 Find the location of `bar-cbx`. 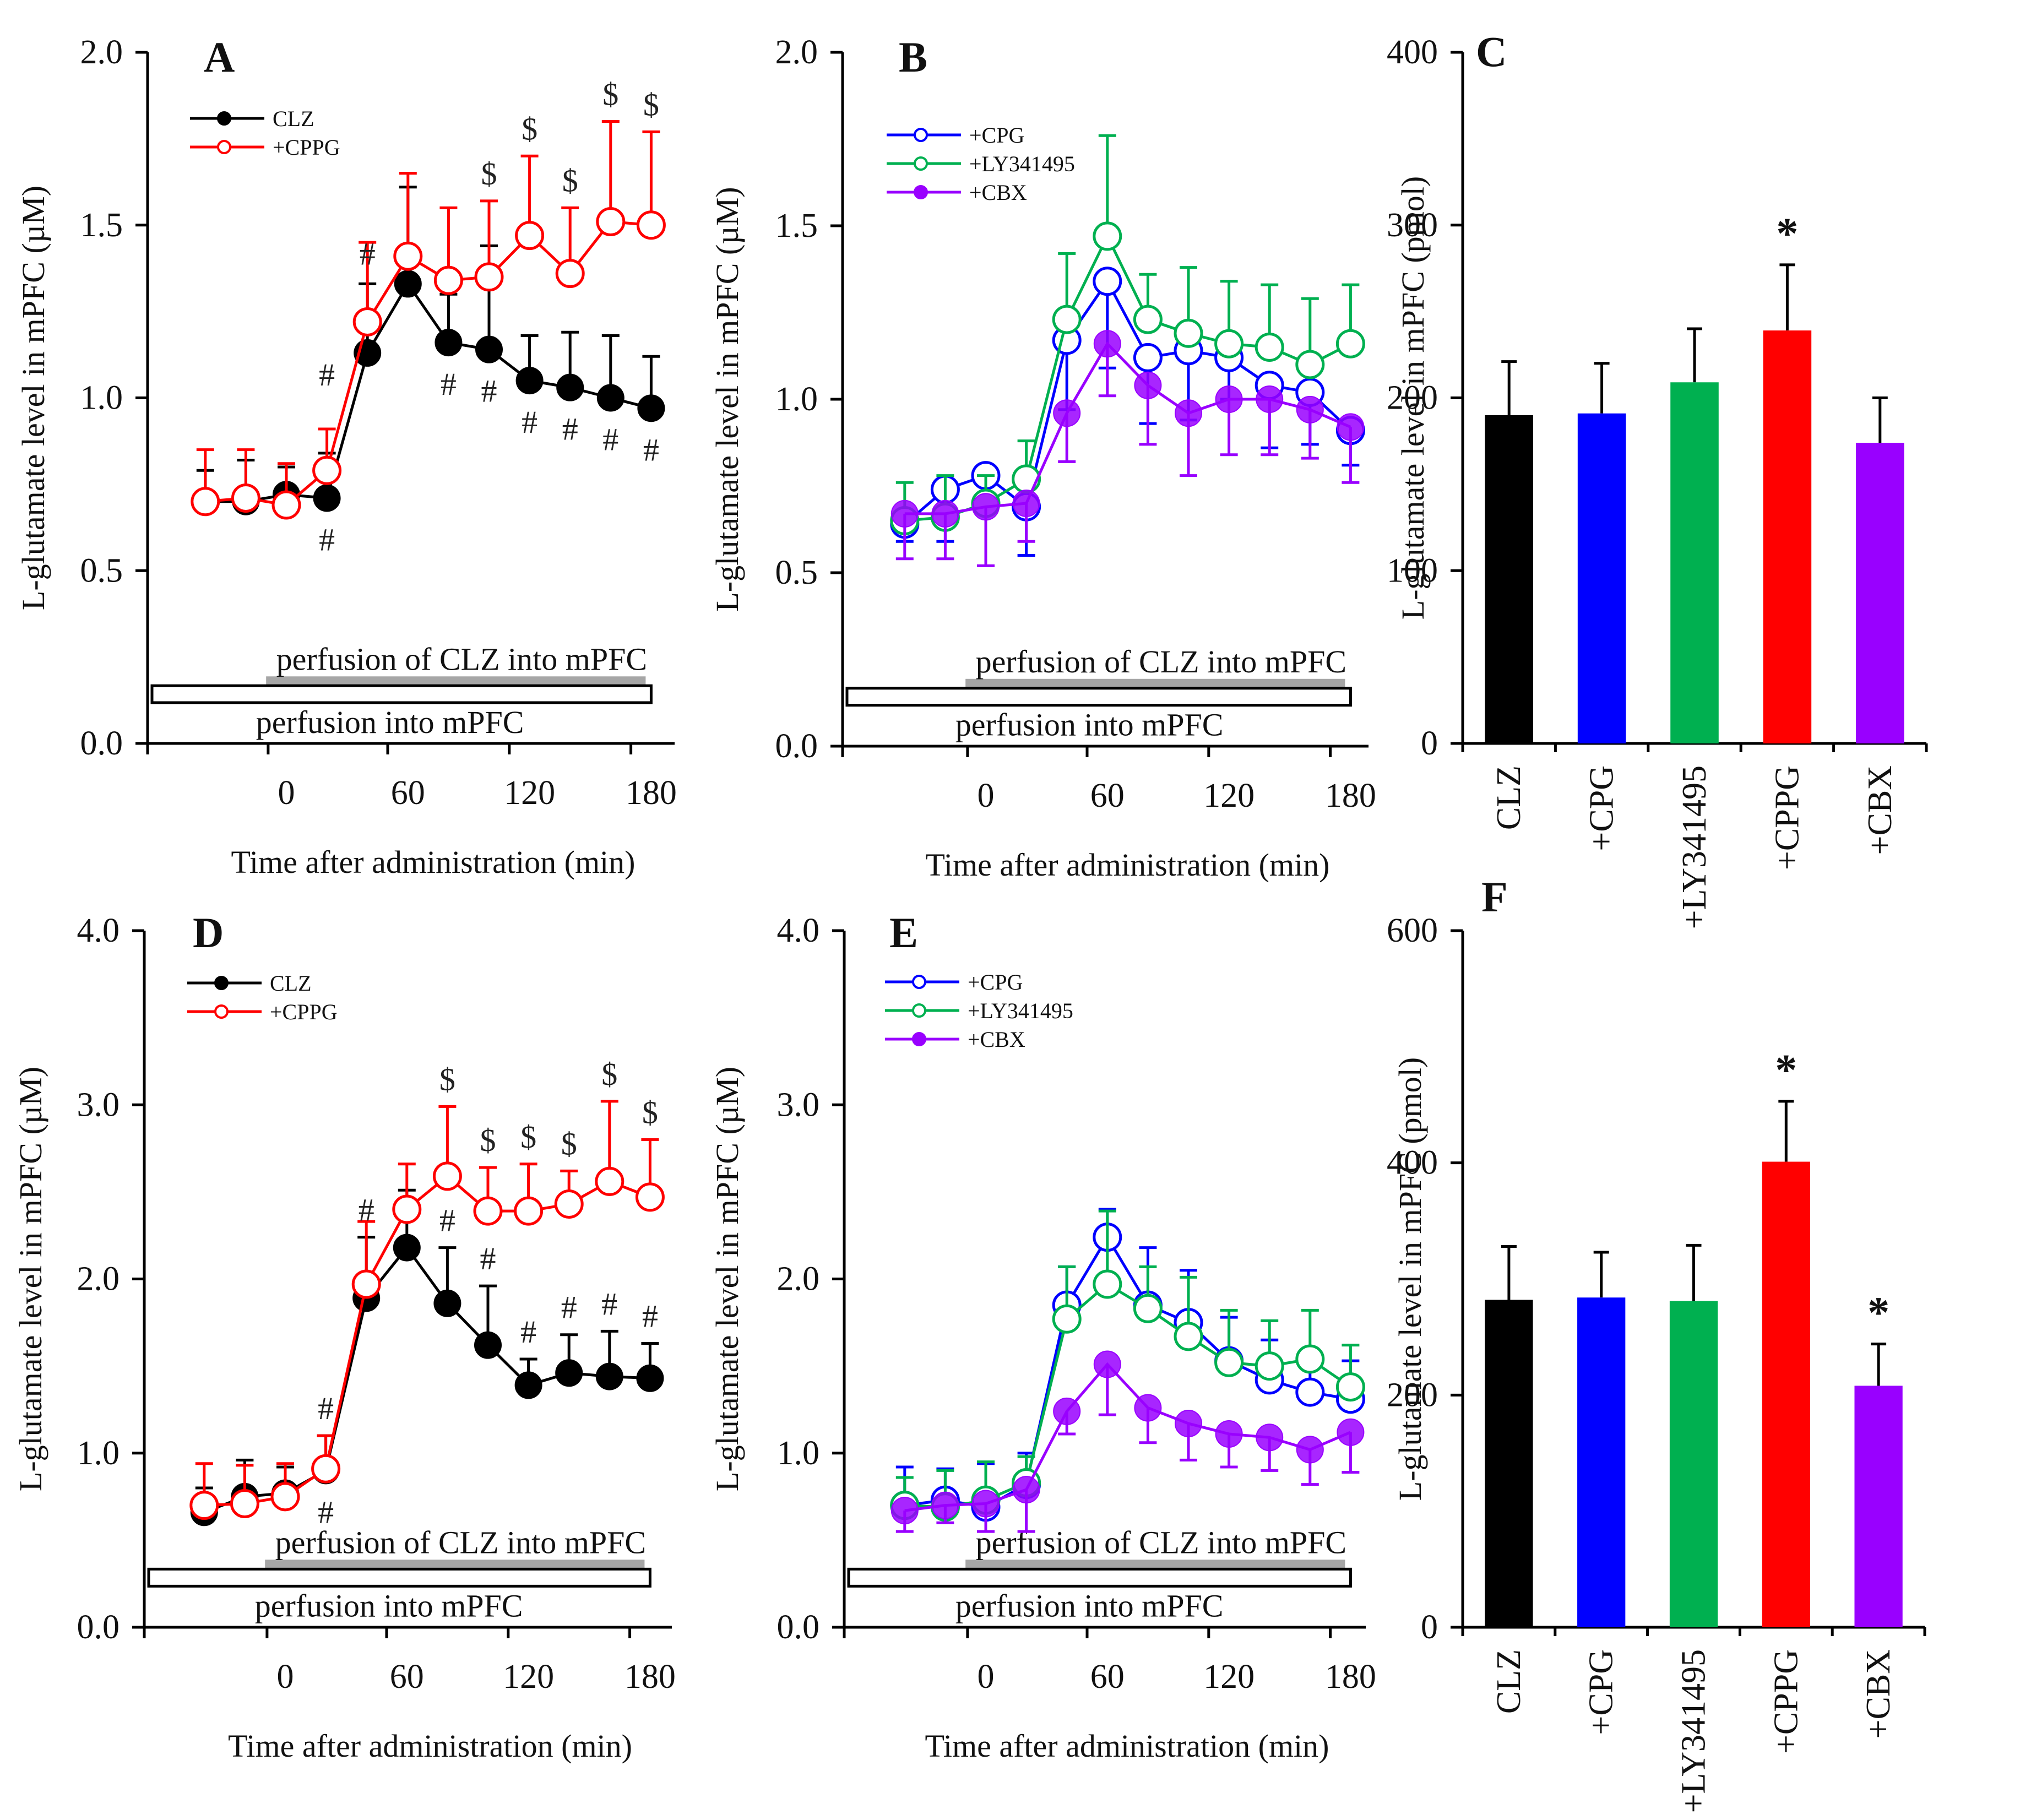

bar-cbx is located at coordinates (1878, 1507).